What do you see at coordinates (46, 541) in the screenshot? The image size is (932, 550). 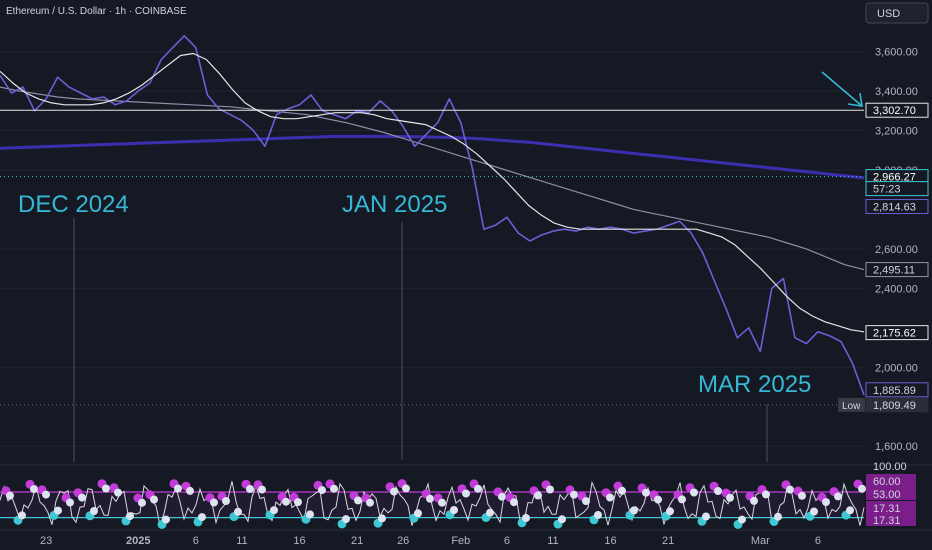 I see `time-tick-label: 23` at bounding box center [46, 541].